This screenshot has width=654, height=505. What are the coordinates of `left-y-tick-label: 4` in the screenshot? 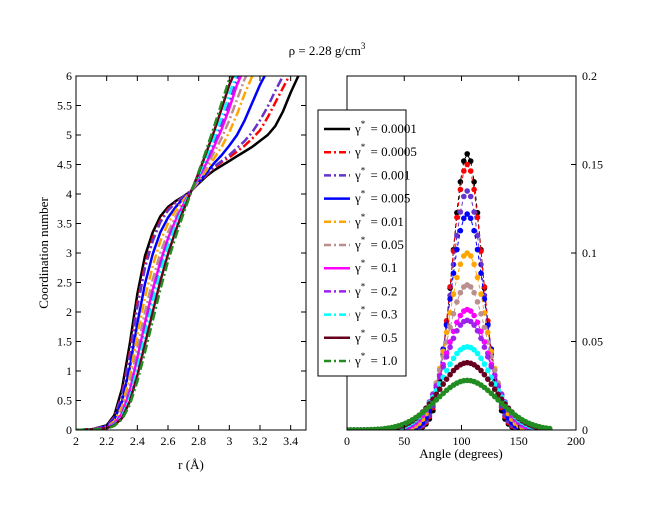 It's located at (69, 194).